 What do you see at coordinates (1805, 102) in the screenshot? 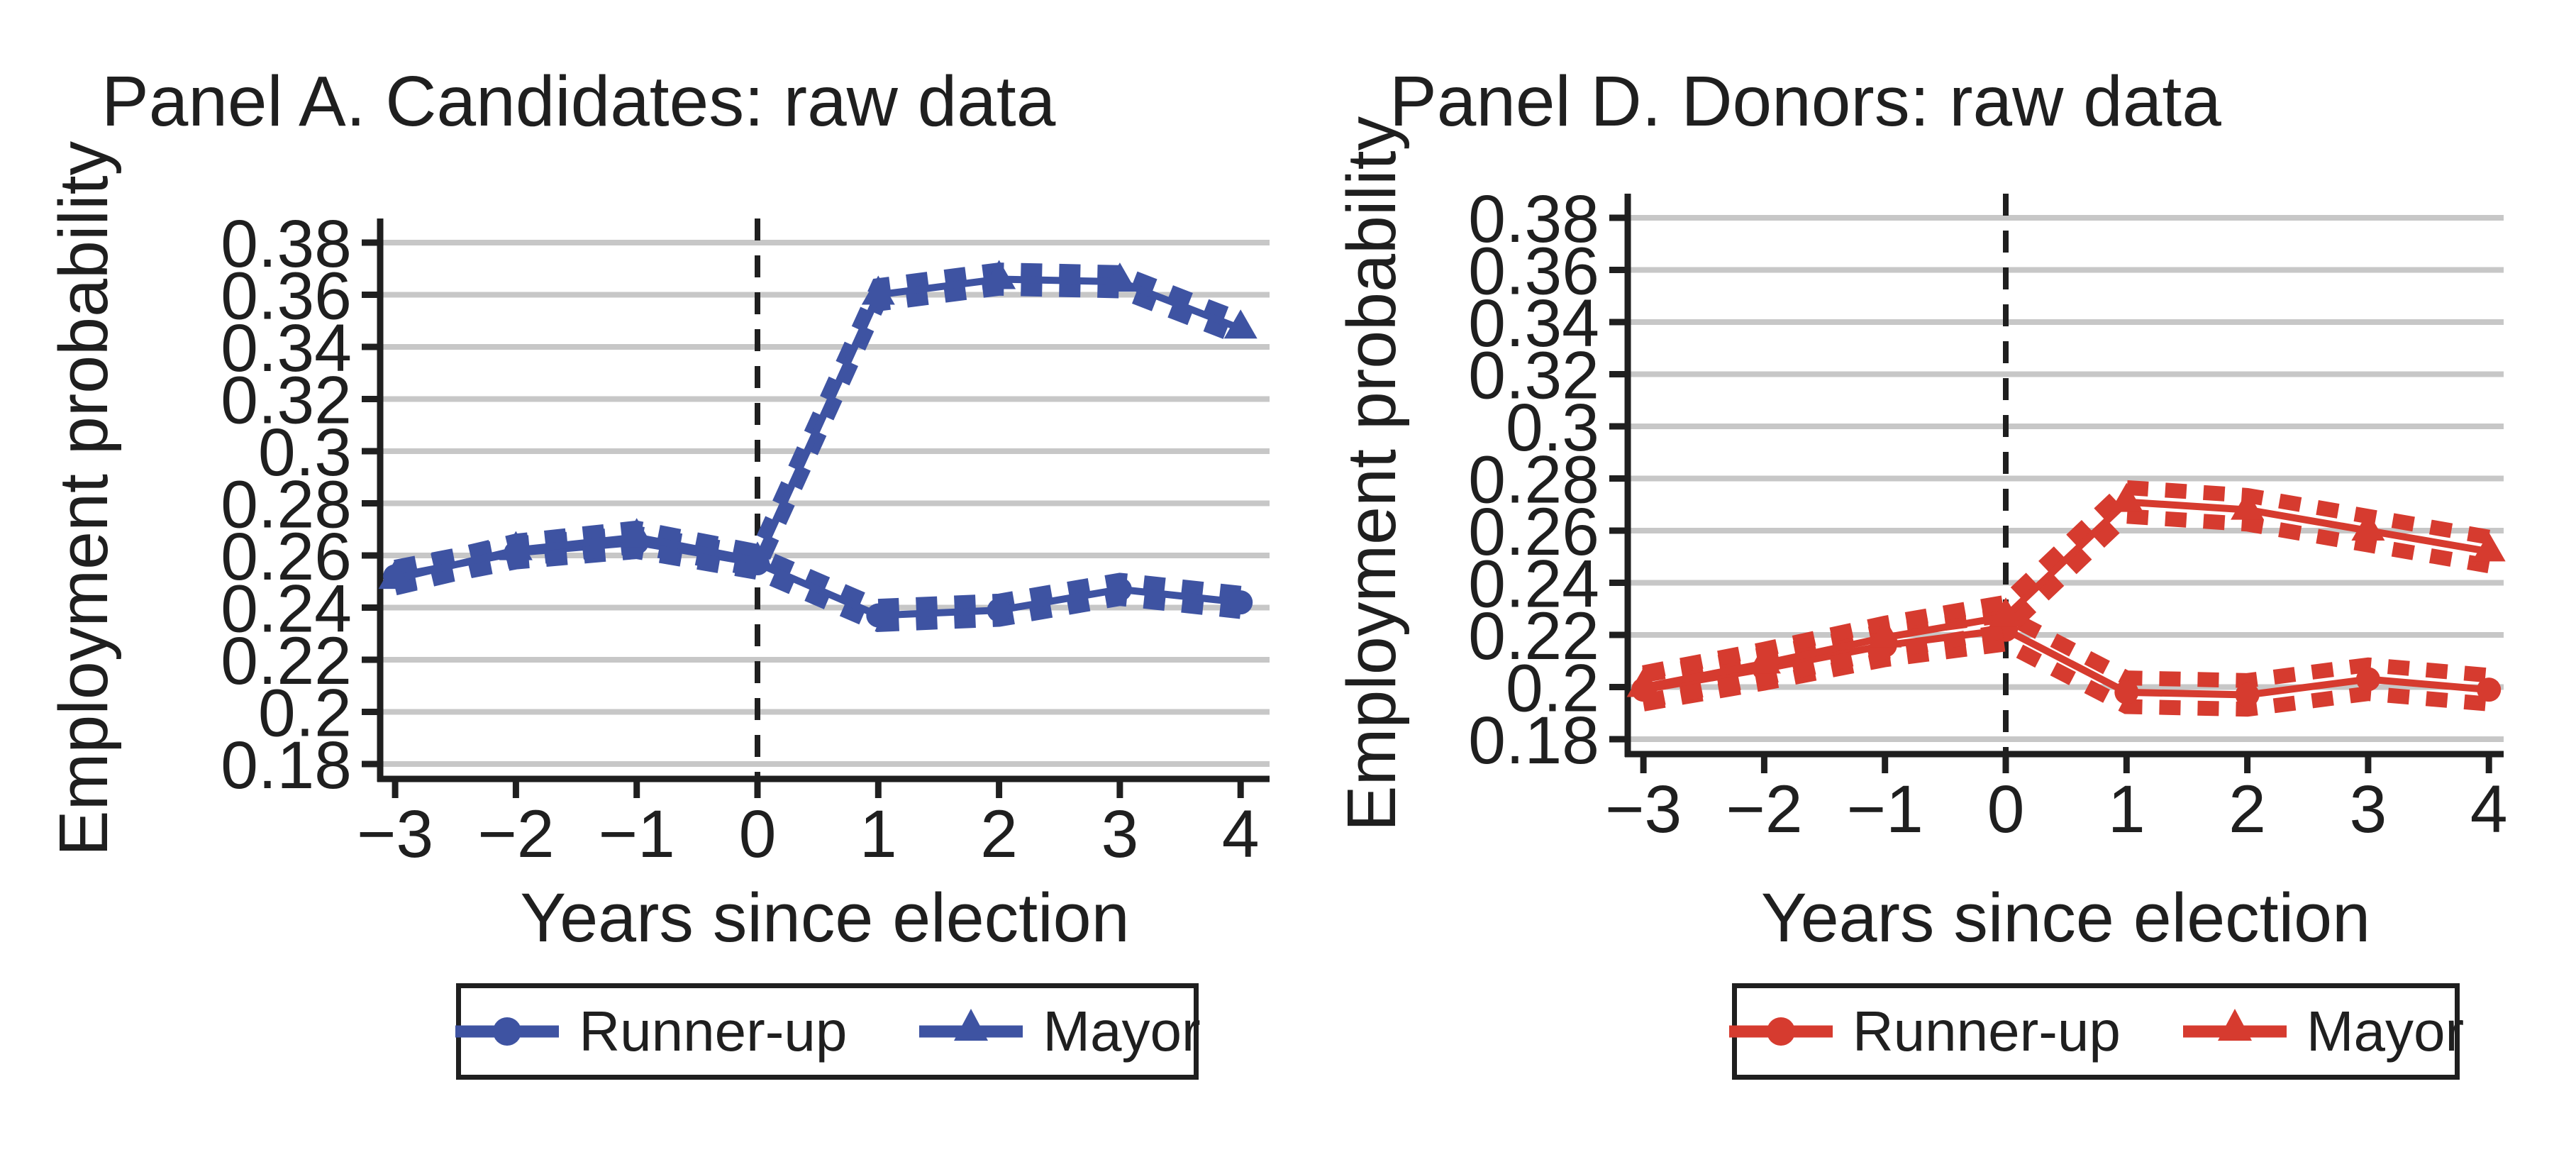
I see `panel-d-title: Panel D. Donors: raw data` at bounding box center [1805, 102].